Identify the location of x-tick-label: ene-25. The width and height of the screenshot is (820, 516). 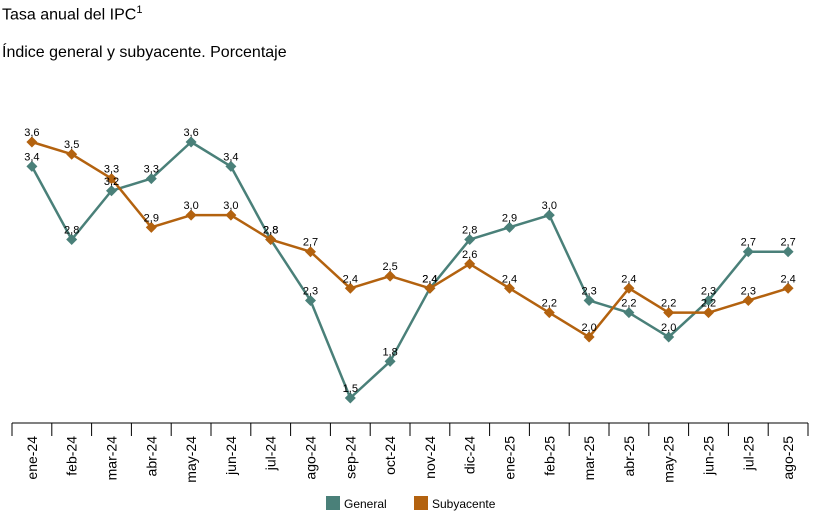
(510, 458).